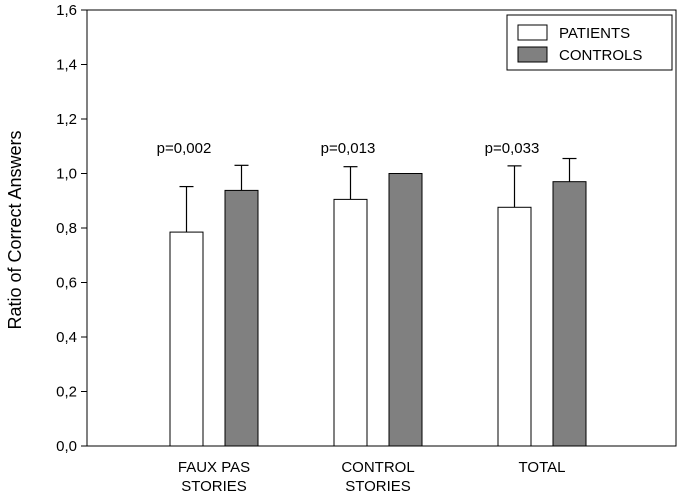  Describe the element at coordinates (377, 467) in the screenshot. I see `x-category-label: CONTROL` at that location.